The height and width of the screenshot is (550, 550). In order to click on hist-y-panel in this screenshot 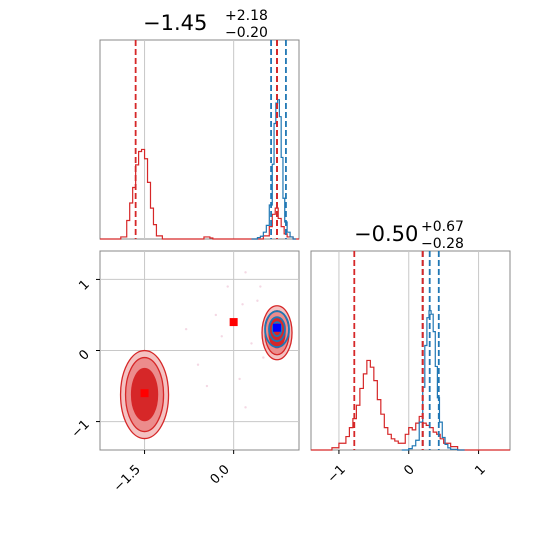, I will do `click(410, 352)`.